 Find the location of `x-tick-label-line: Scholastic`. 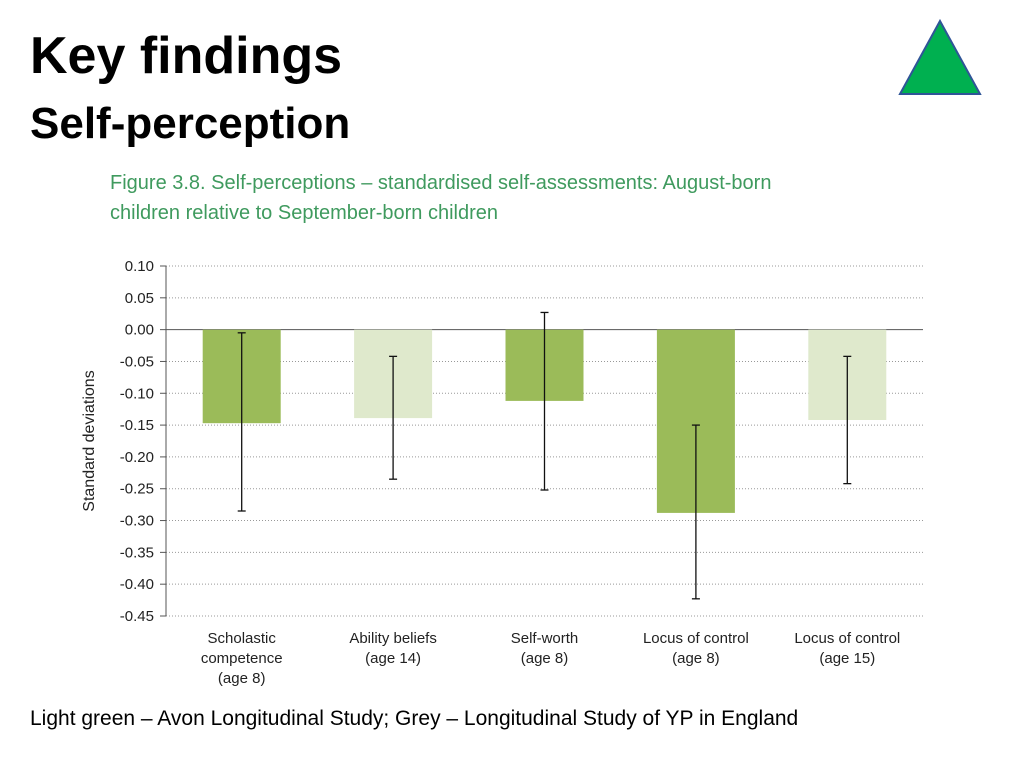

x-tick-label-line: Scholastic is located at coordinates (242, 638).